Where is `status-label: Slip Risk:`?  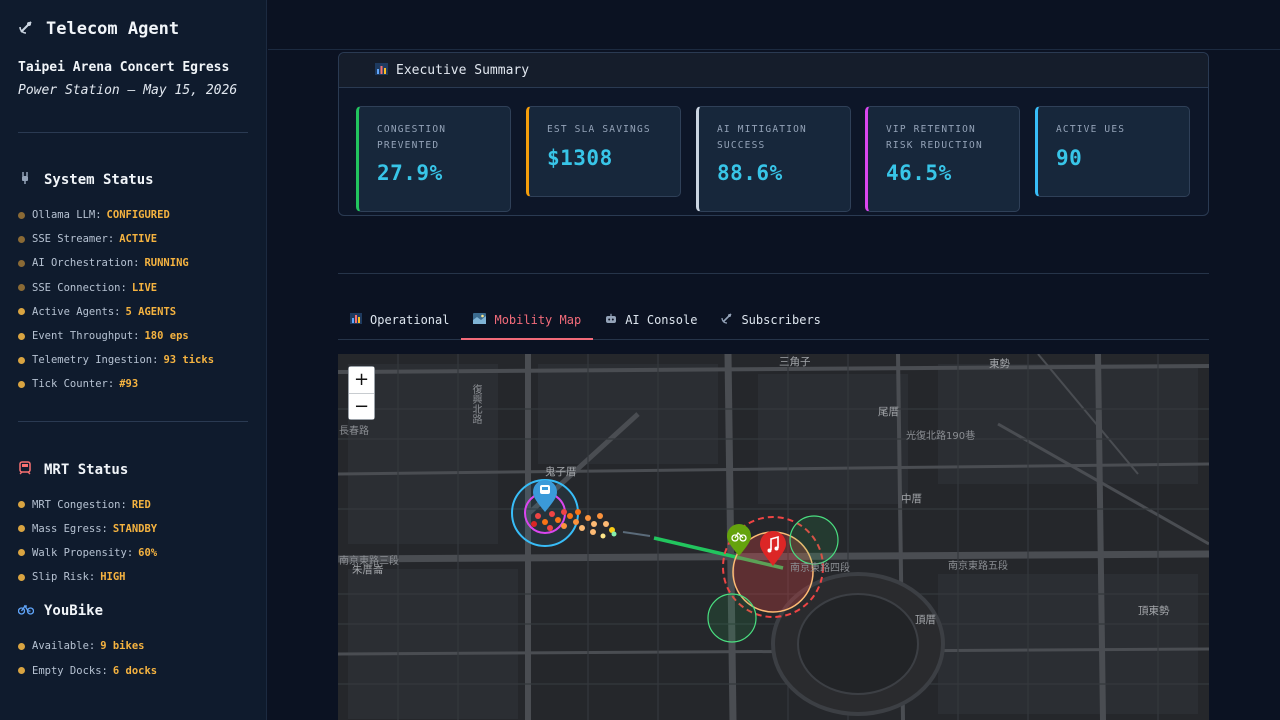
status-label: Slip Risk: is located at coordinates (64, 577).